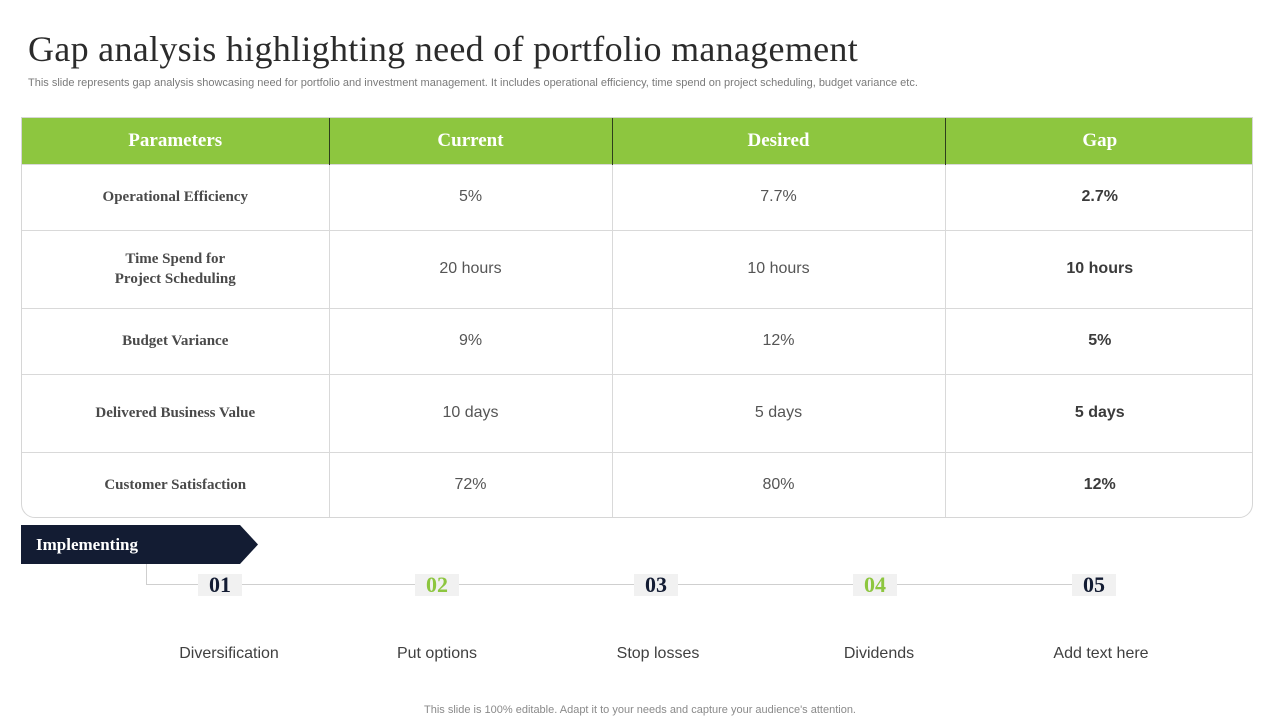  Describe the element at coordinates (176, 141) in the screenshot. I see `header-parameters: Parameters` at that location.